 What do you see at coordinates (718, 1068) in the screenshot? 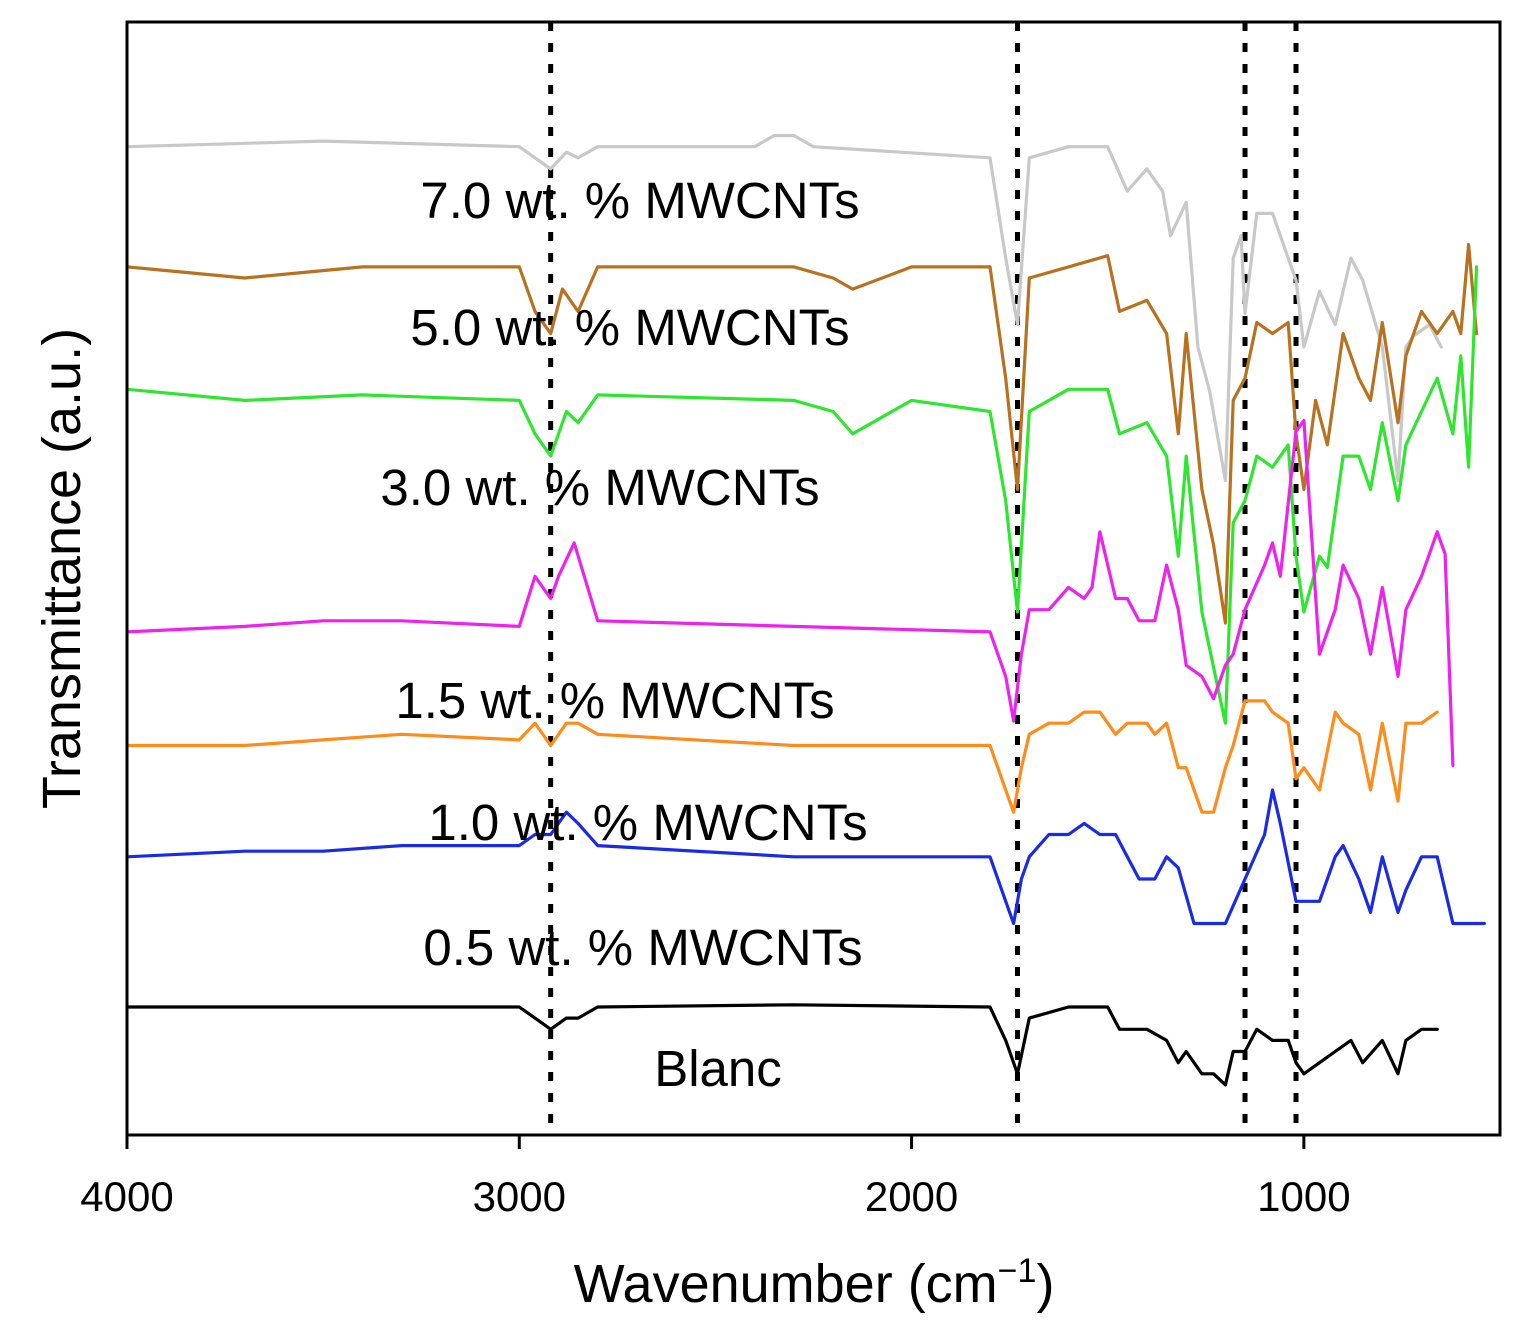
I see `series-label-7: Blanc` at bounding box center [718, 1068].